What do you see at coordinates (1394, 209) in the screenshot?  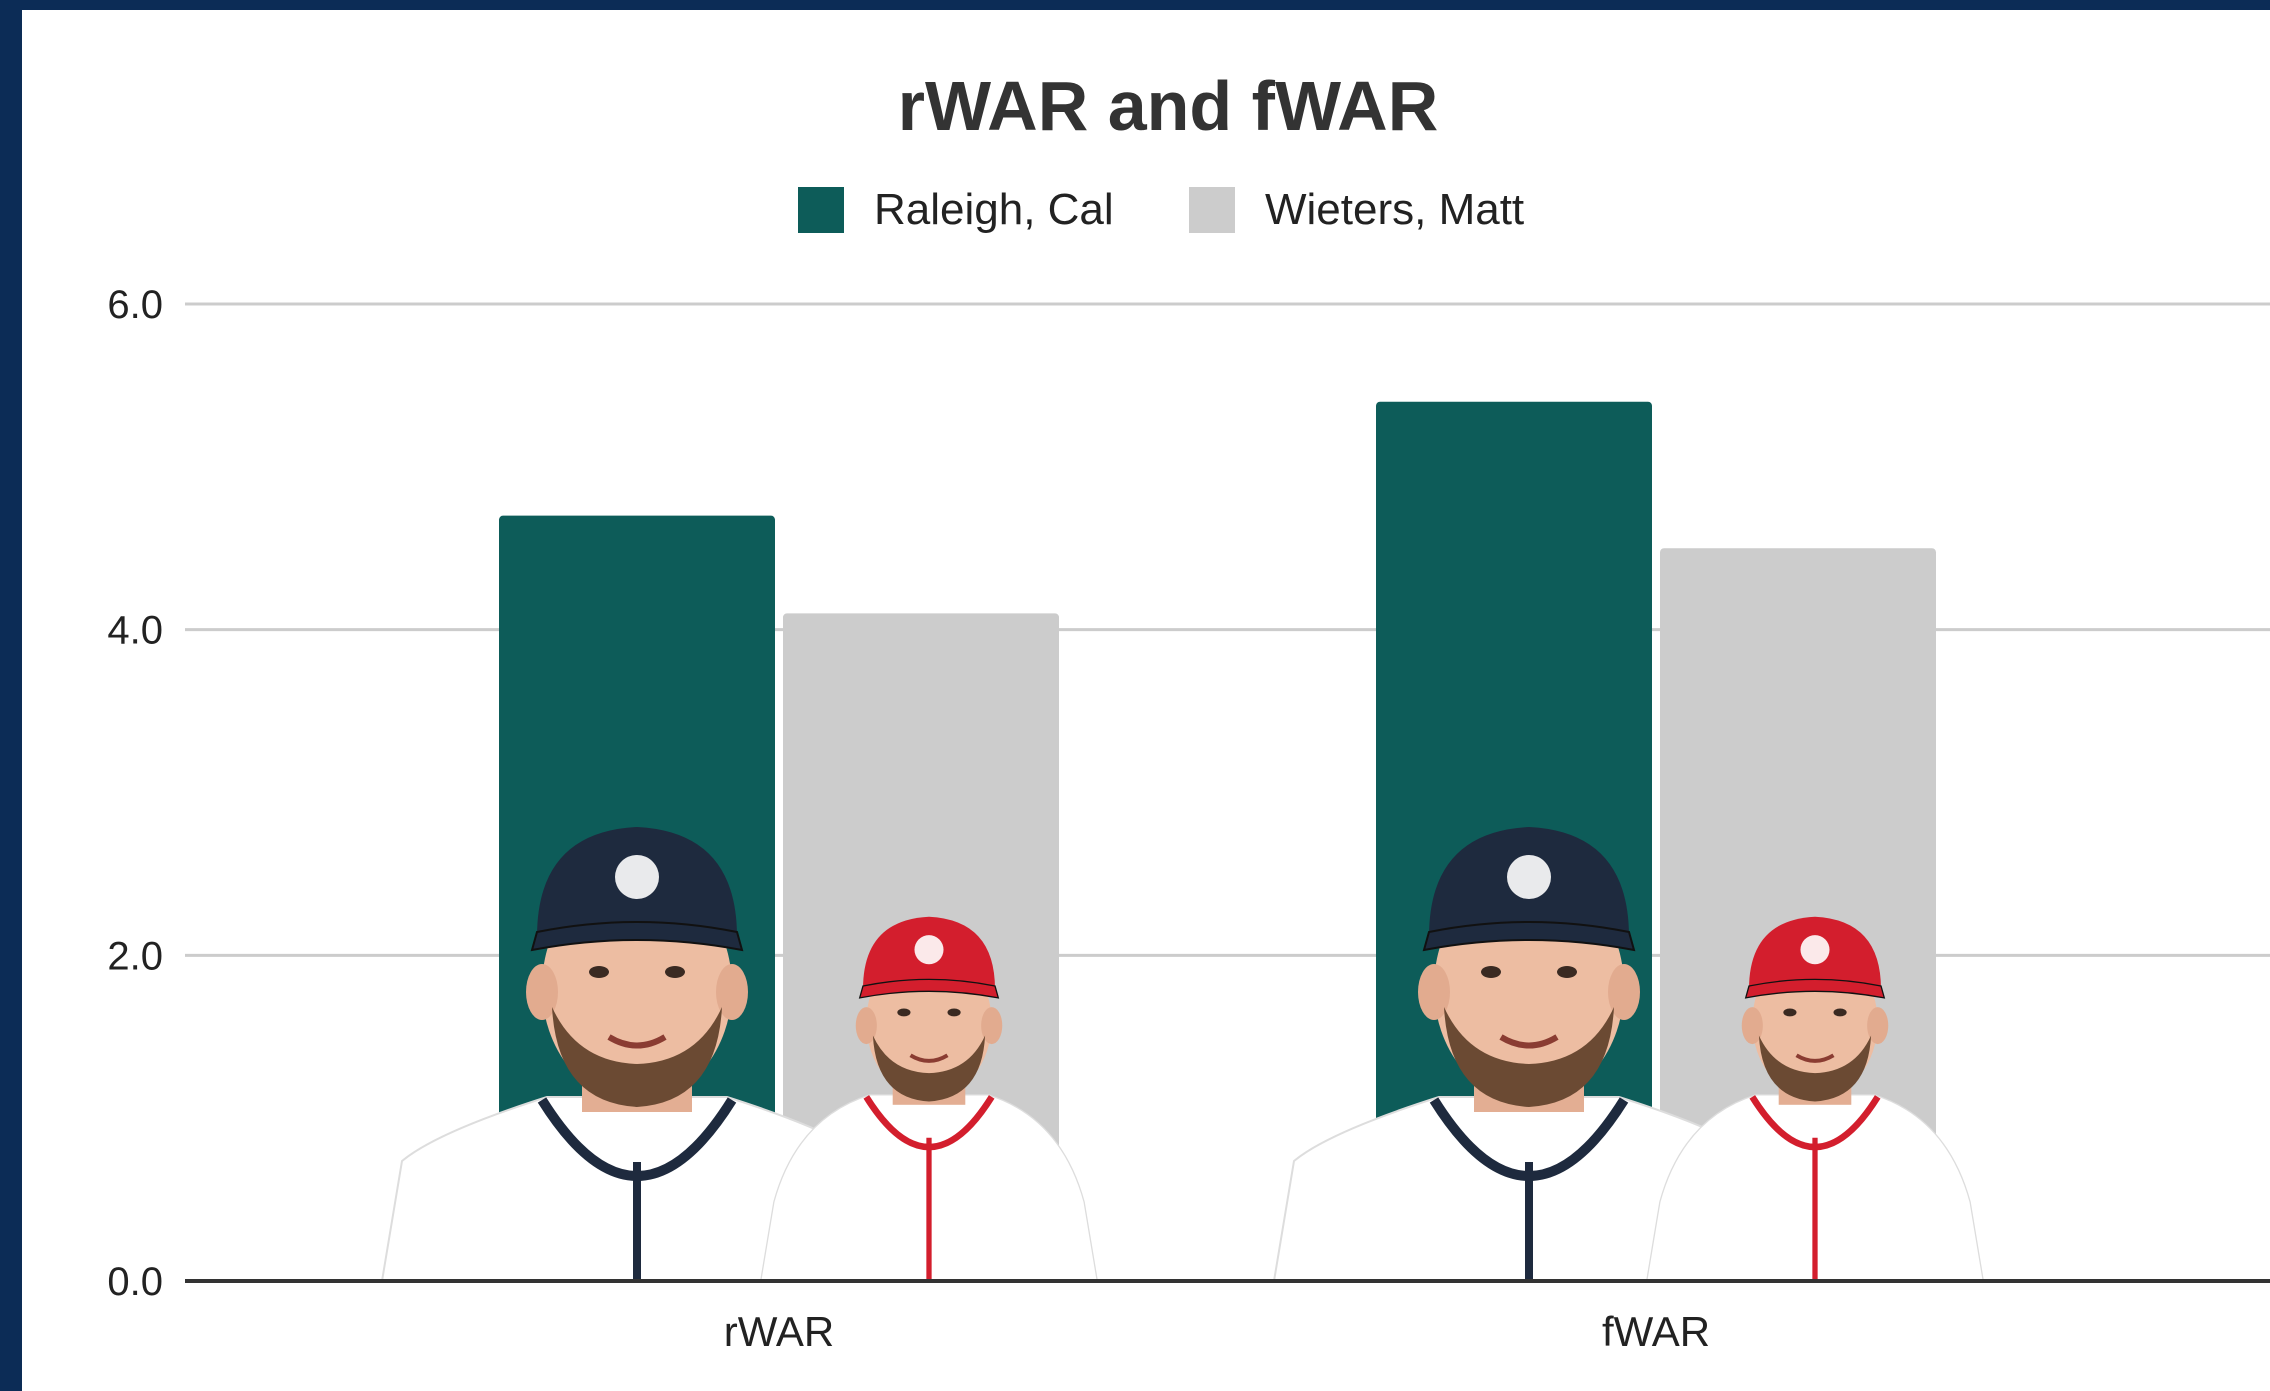 I see `legend-label-2: Wieters, Matt` at bounding box center [1394, 209].